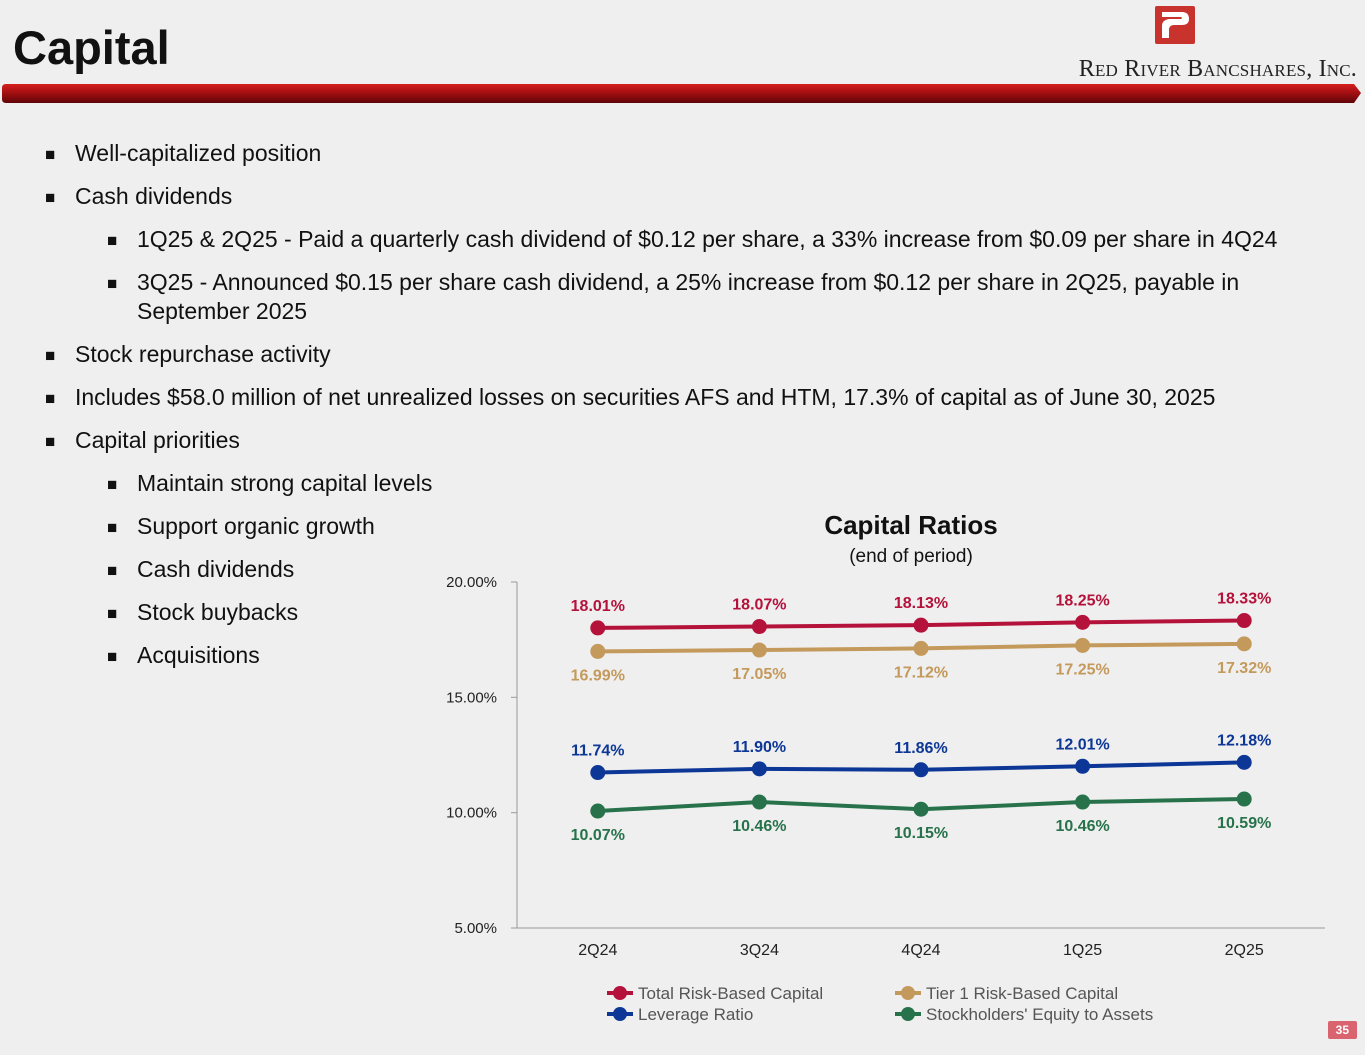 The image size is (1365, 1055). I want to click on page-number: 35, so click(1342, 1030).